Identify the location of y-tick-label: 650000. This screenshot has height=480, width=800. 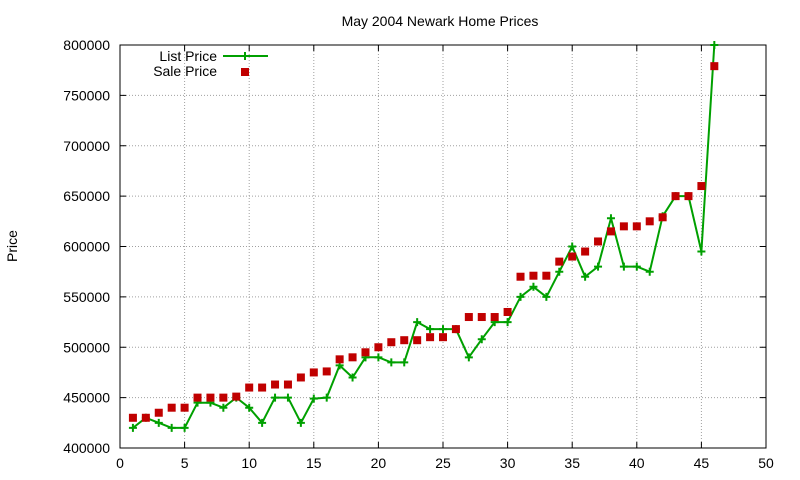
(86, 196).